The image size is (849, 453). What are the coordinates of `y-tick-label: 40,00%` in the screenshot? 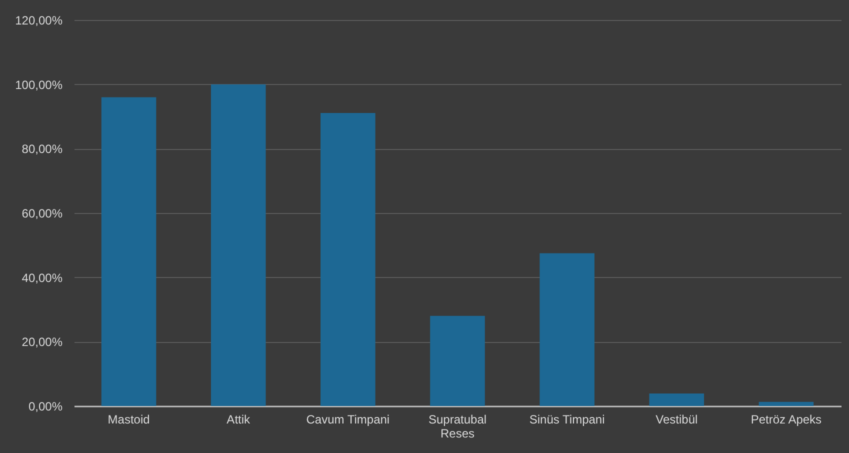 It's located at (42, 277).